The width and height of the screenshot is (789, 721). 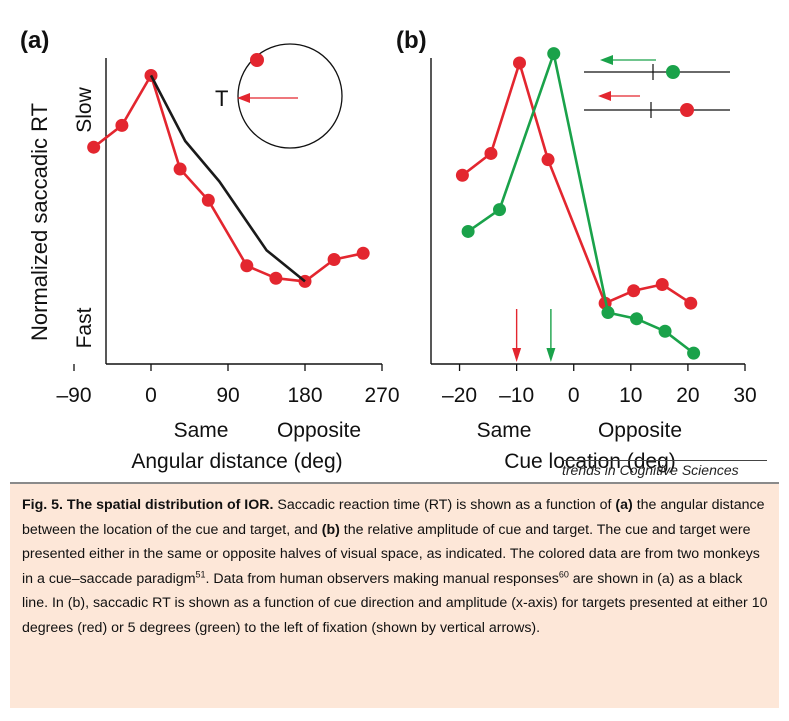 What do you see at coordinates (243, 98) in the screenshot?
I see `inset-arrow-head` at bounding box center [243, 98].